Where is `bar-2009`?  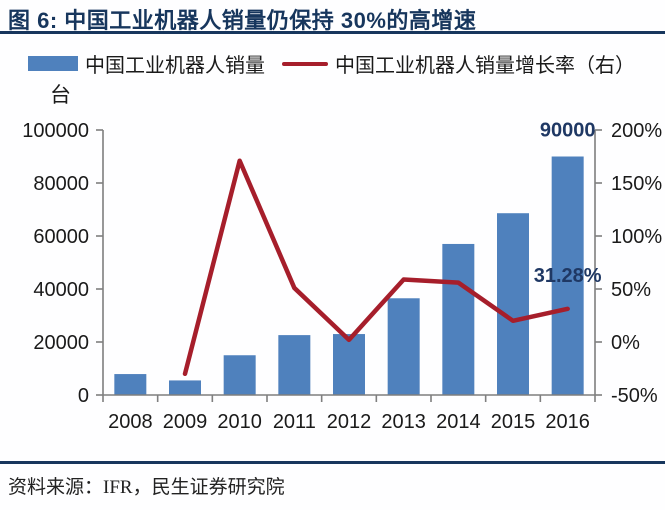
bar-2009 is located at coordinates (185, 387).